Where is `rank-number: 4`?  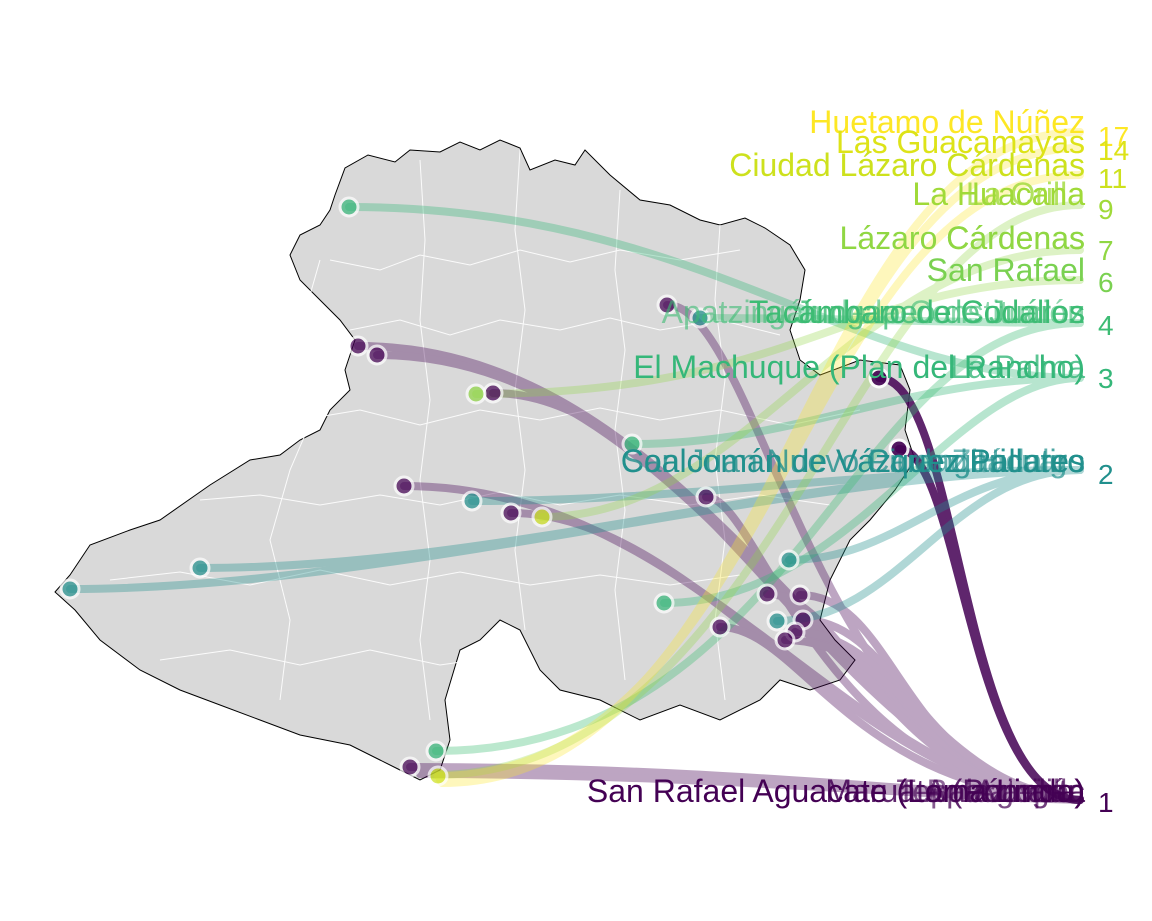 rank-number: 4 is located at coordinates (1106, 325).